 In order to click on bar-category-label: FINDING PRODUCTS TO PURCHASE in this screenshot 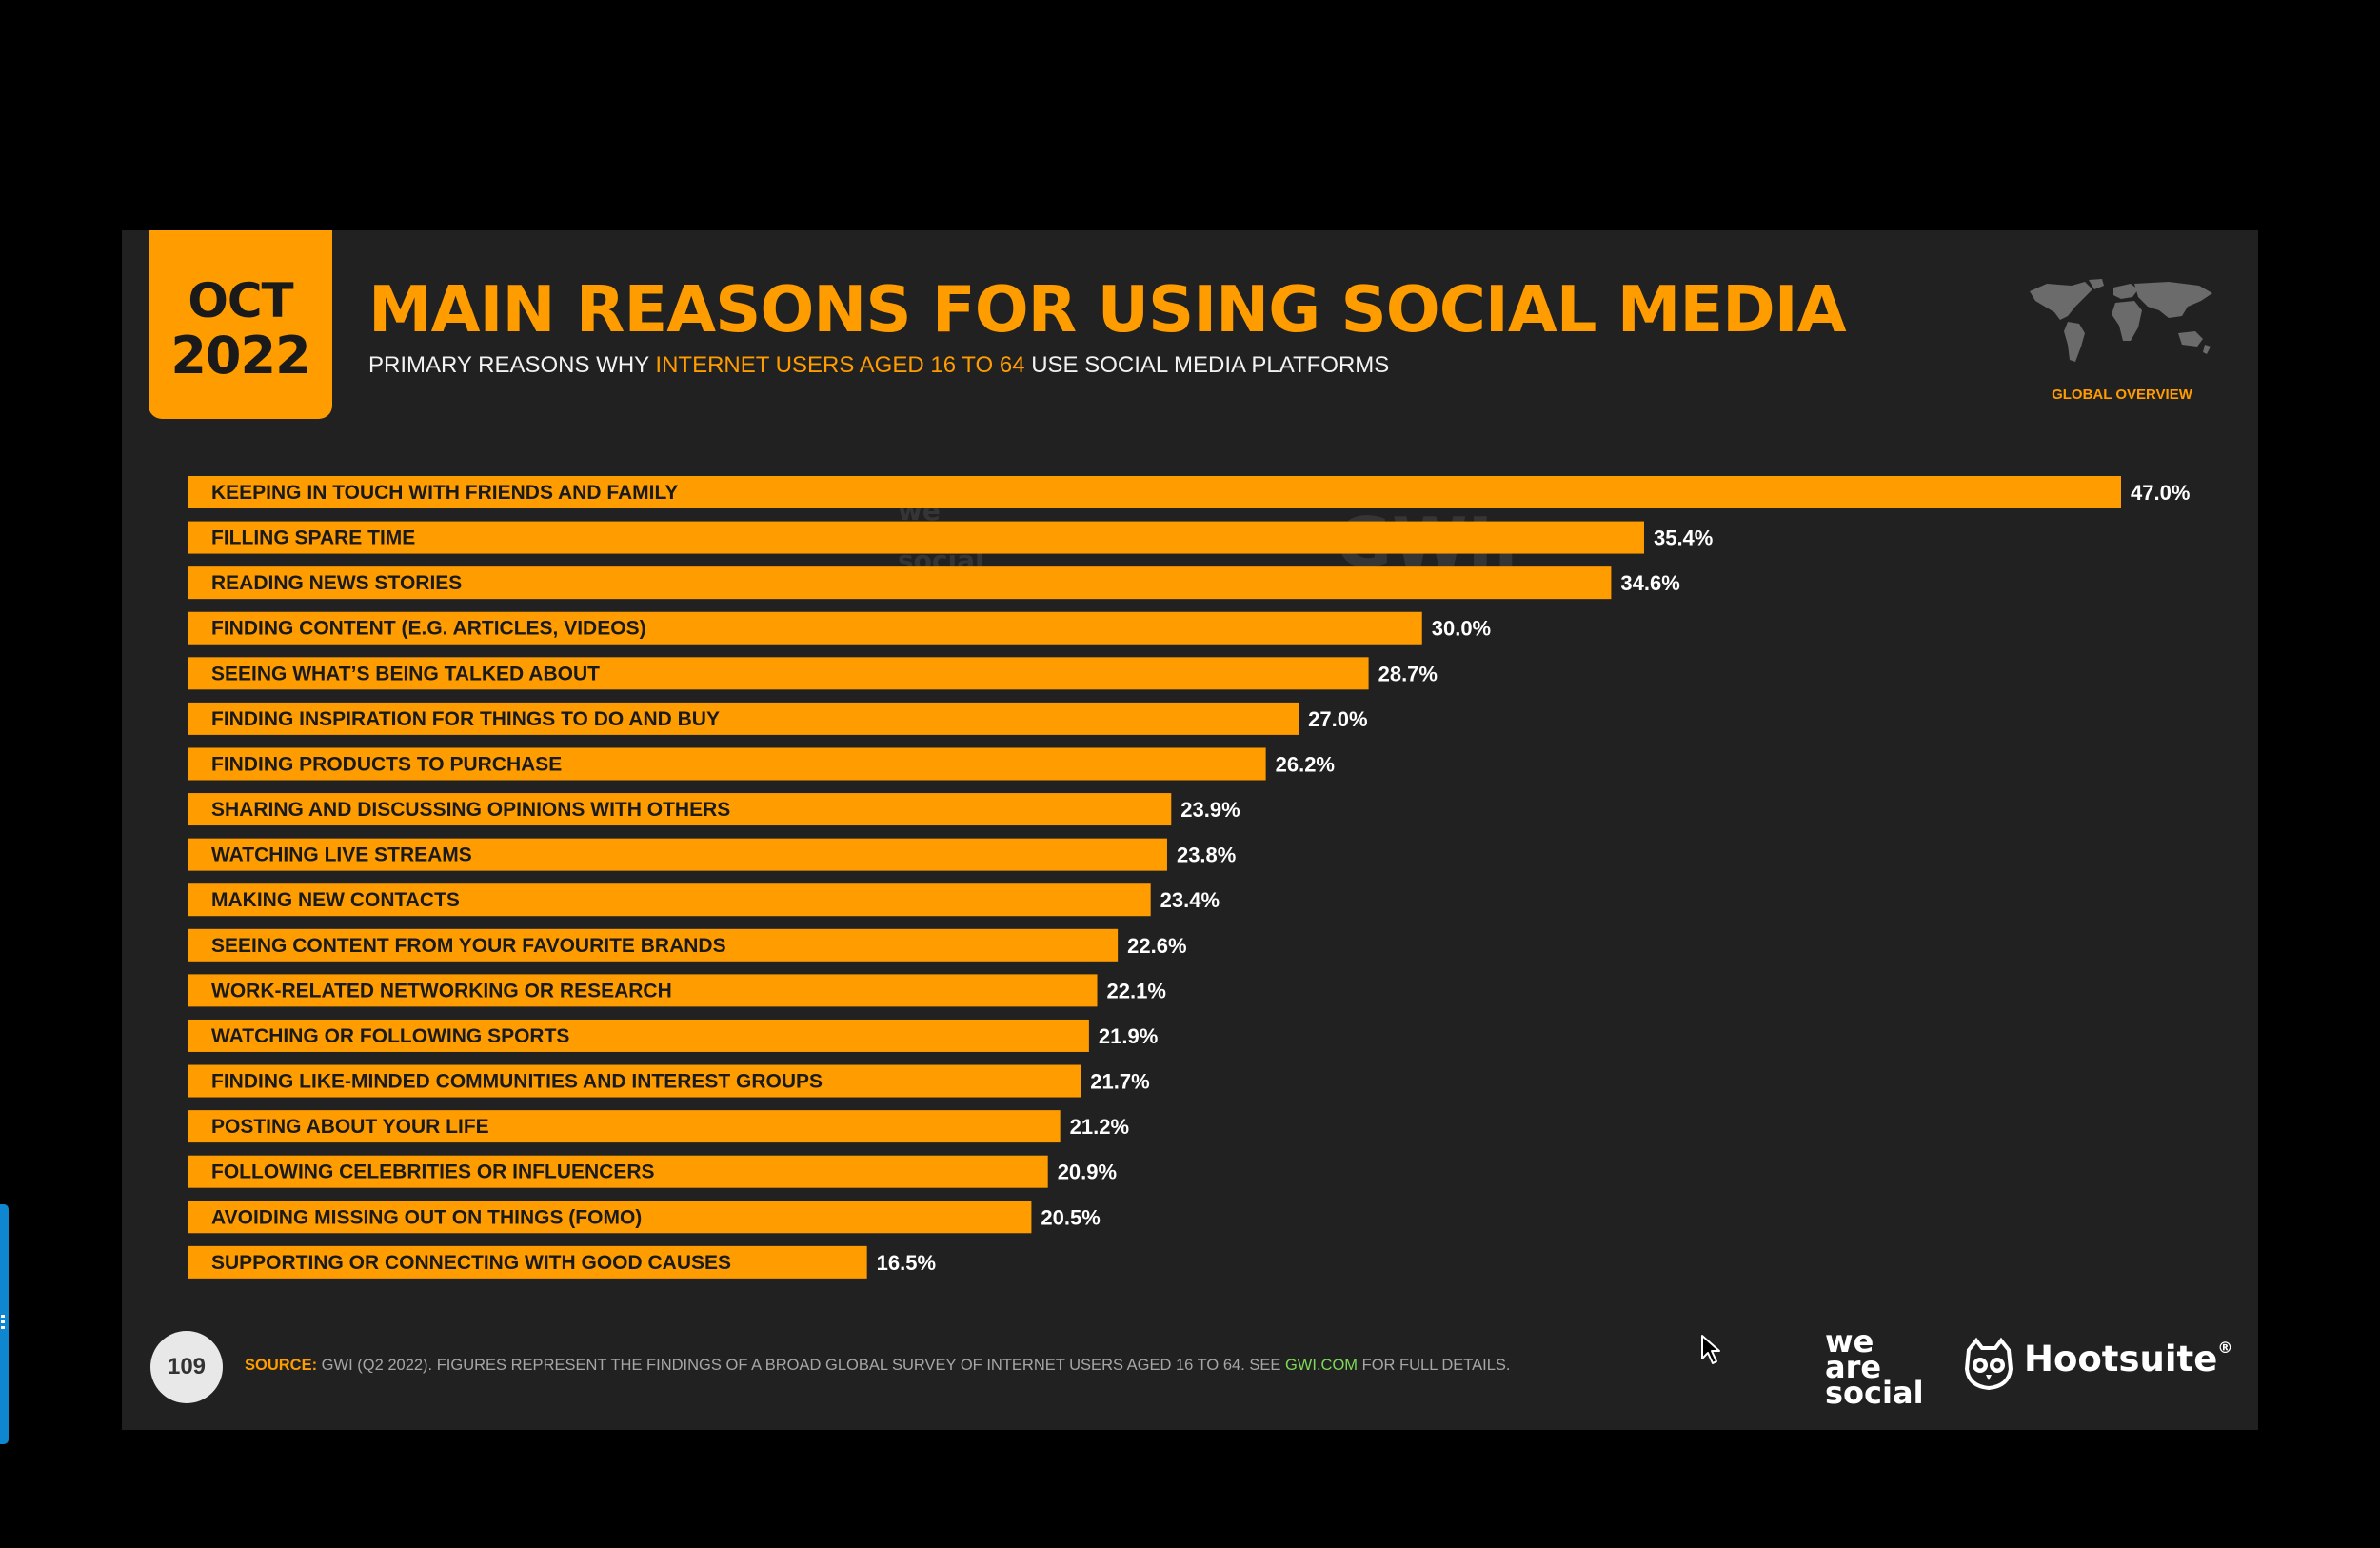, I will do `click(386, 764)`.